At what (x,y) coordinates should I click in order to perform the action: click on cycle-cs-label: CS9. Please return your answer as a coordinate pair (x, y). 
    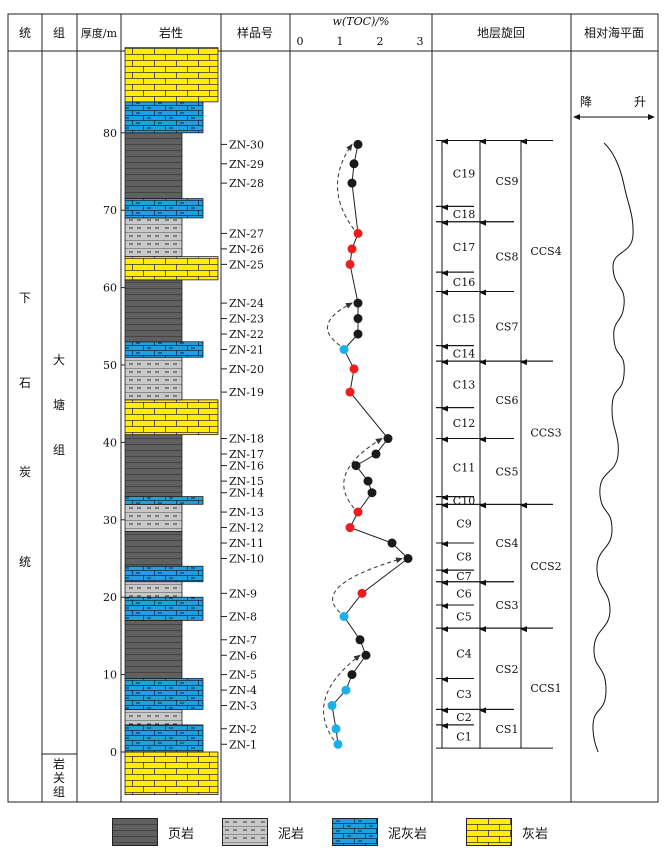
    Looking at the image, I should click on (507, 181).